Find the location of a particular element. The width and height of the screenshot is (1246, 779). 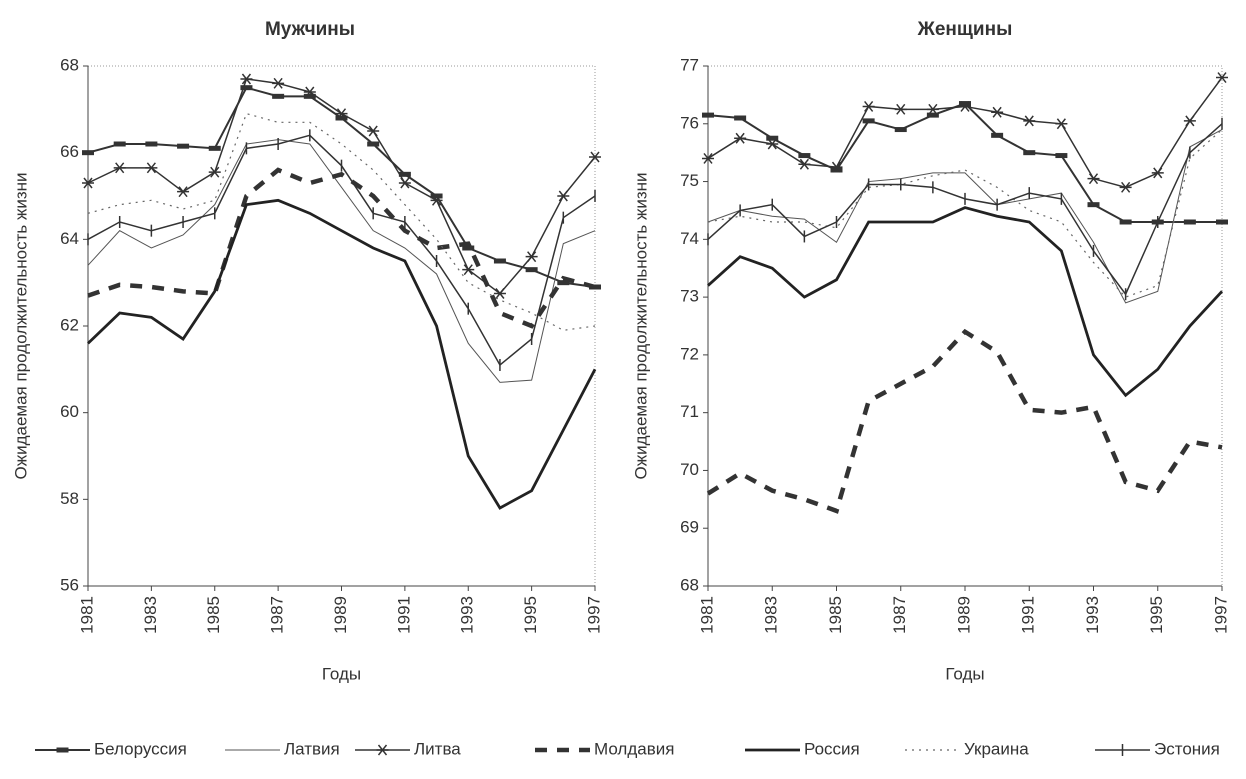

legend-label: Украина is located at coordinates (996, 748).